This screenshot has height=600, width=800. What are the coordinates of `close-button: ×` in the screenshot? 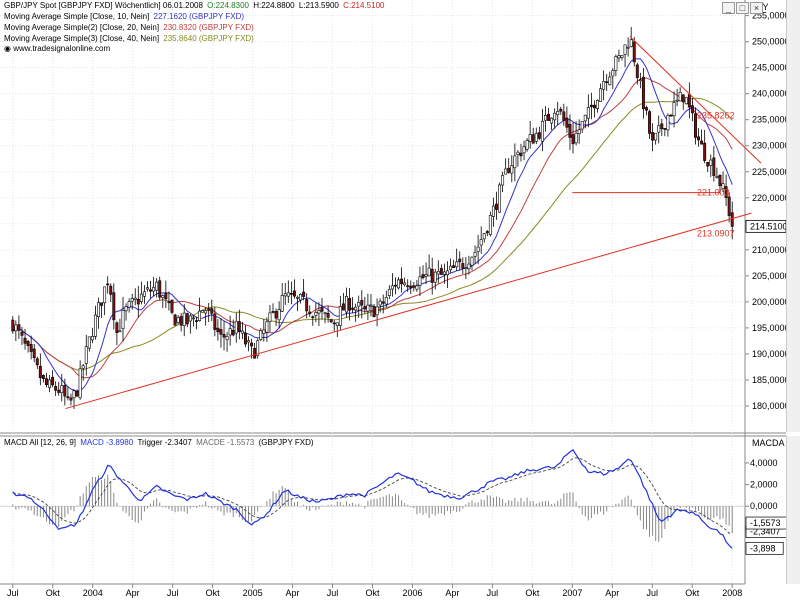 It's located at (756, 8).